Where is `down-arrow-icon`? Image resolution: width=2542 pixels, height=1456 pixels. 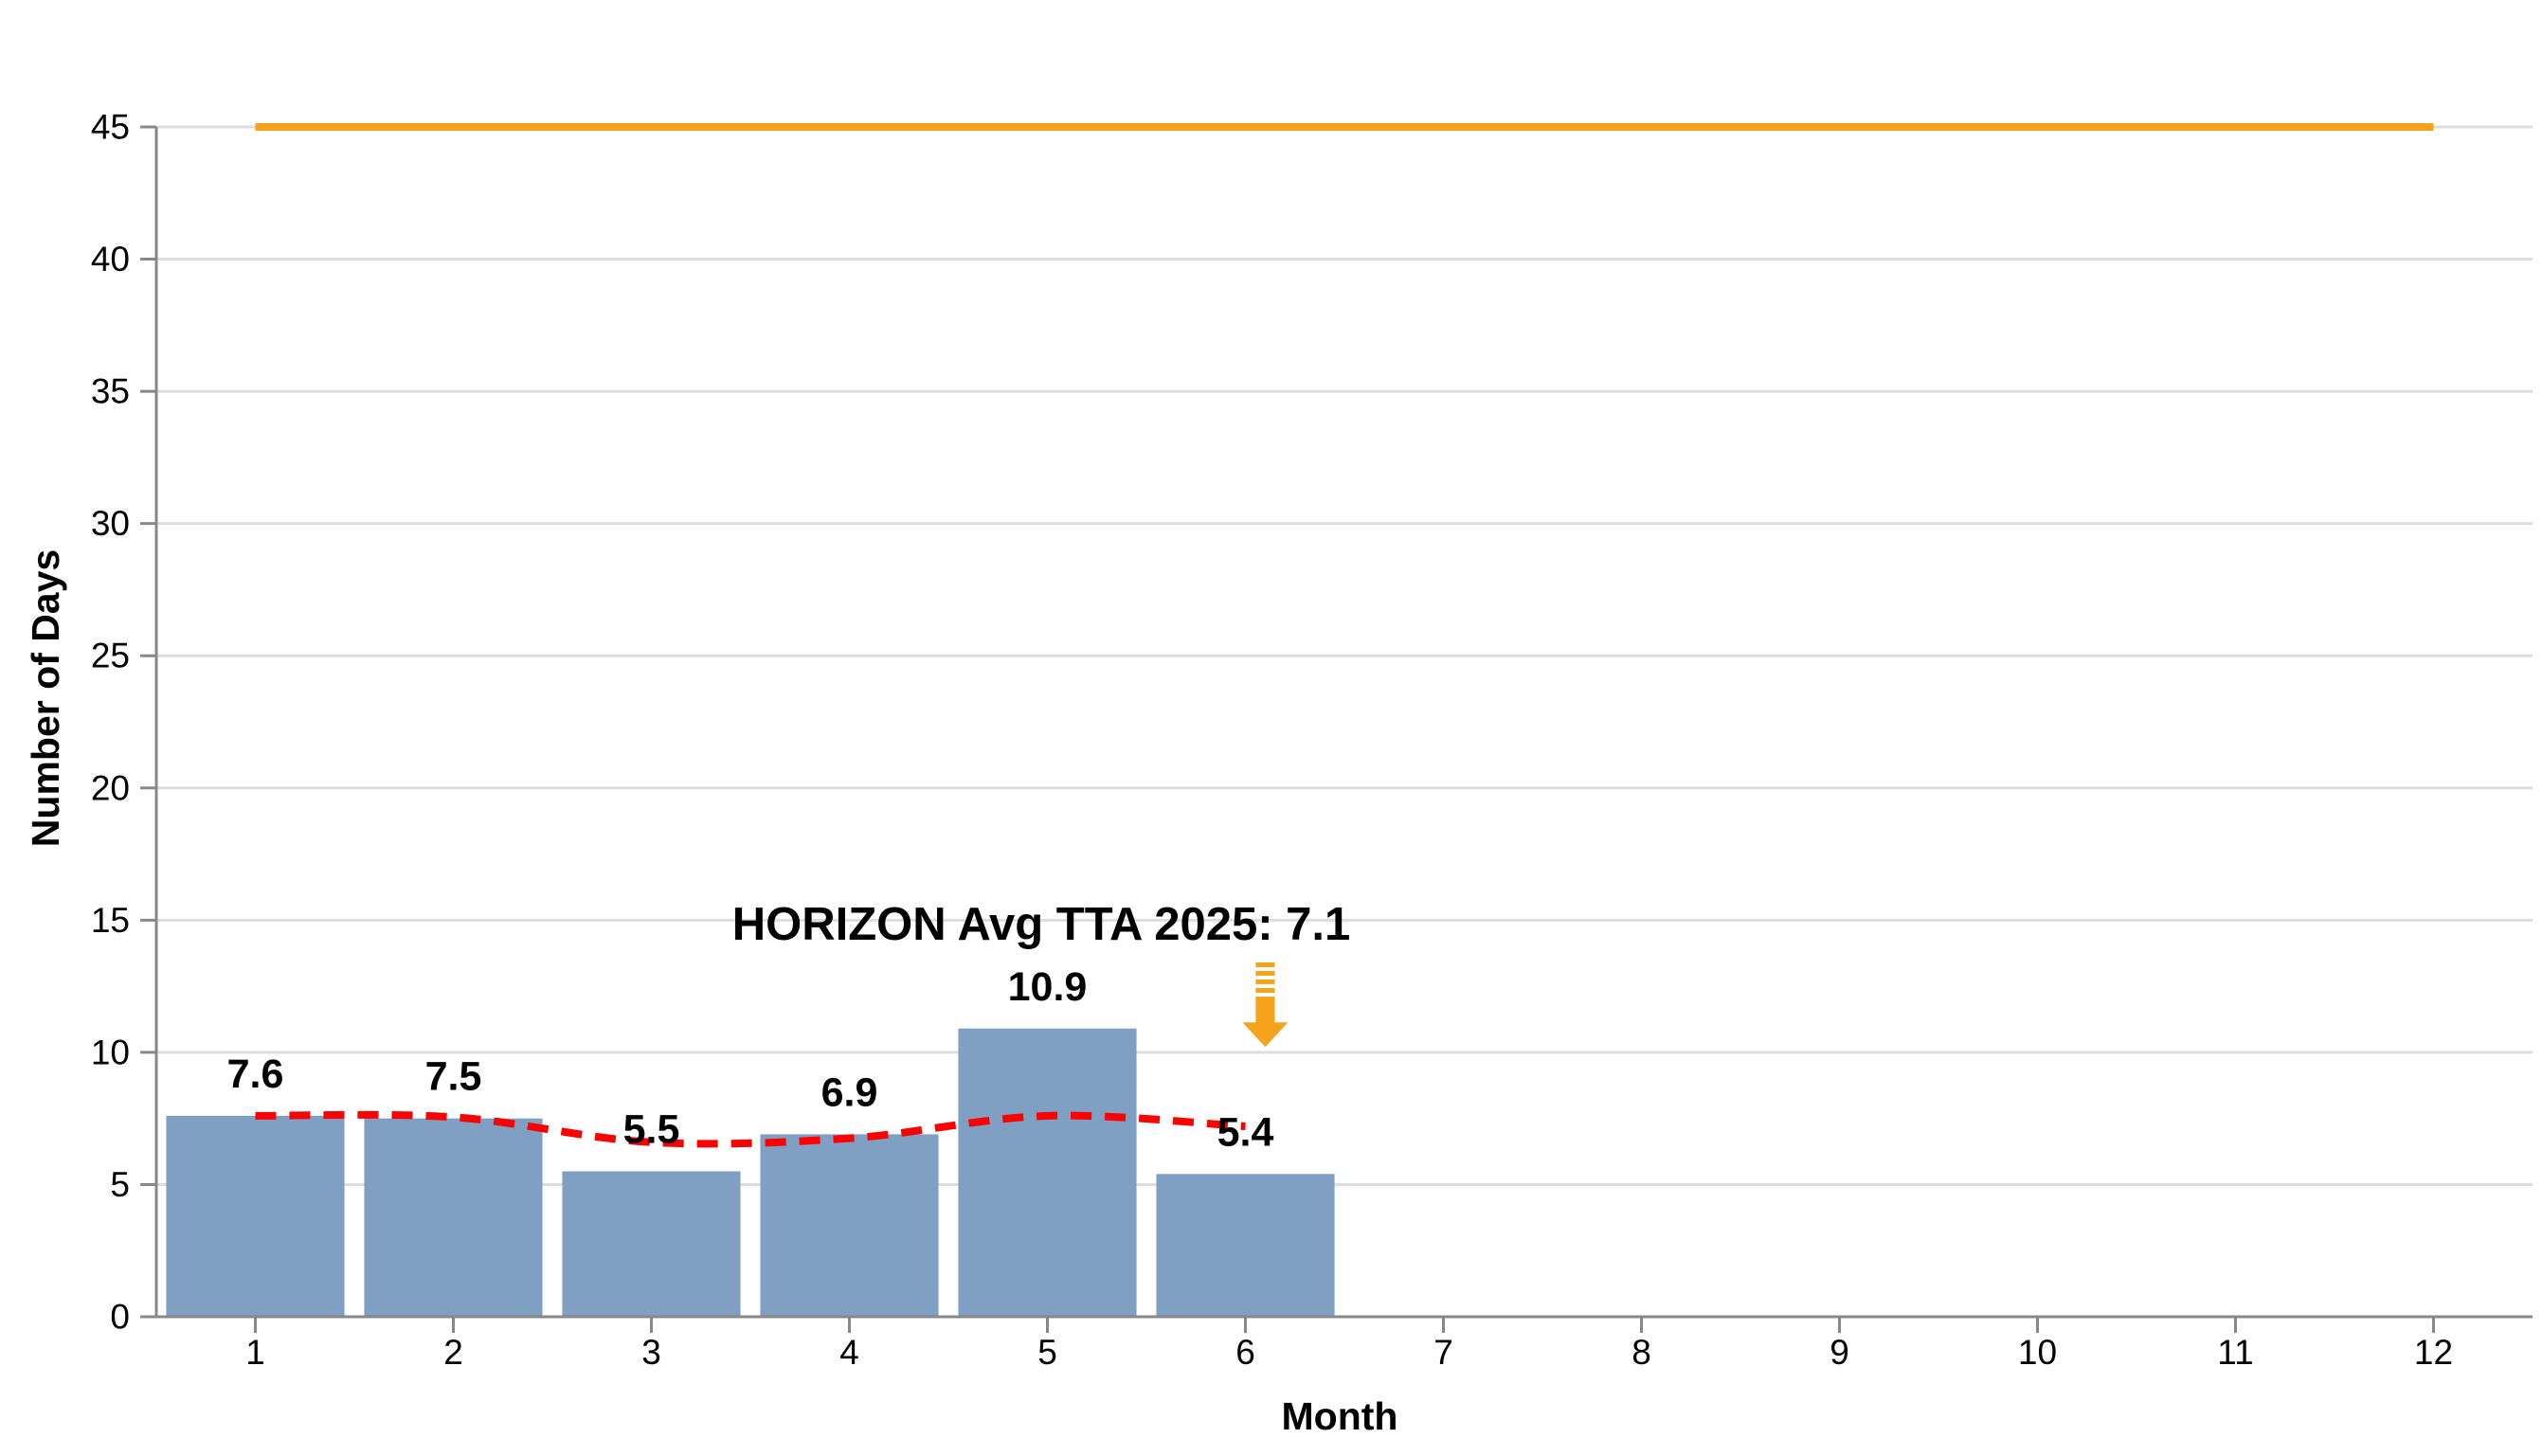
down-arrow-icon is located at coordinates (1265, 1005).